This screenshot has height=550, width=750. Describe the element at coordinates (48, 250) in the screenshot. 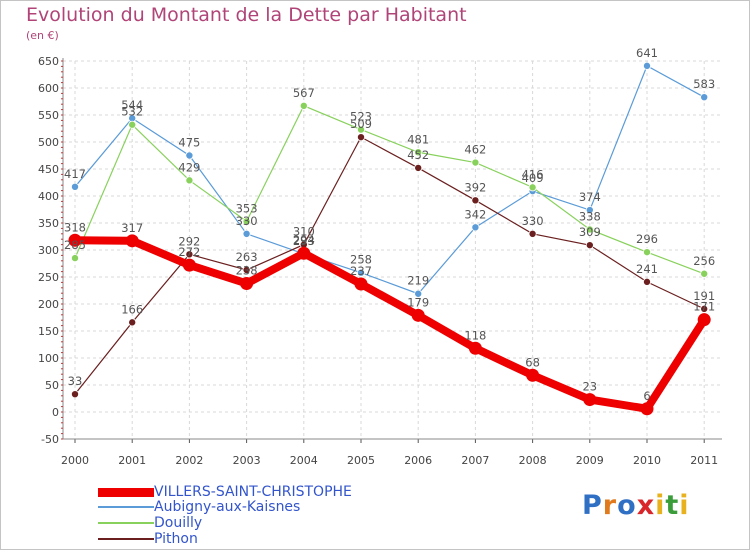

I see `y-tick-label: 300` at that location.